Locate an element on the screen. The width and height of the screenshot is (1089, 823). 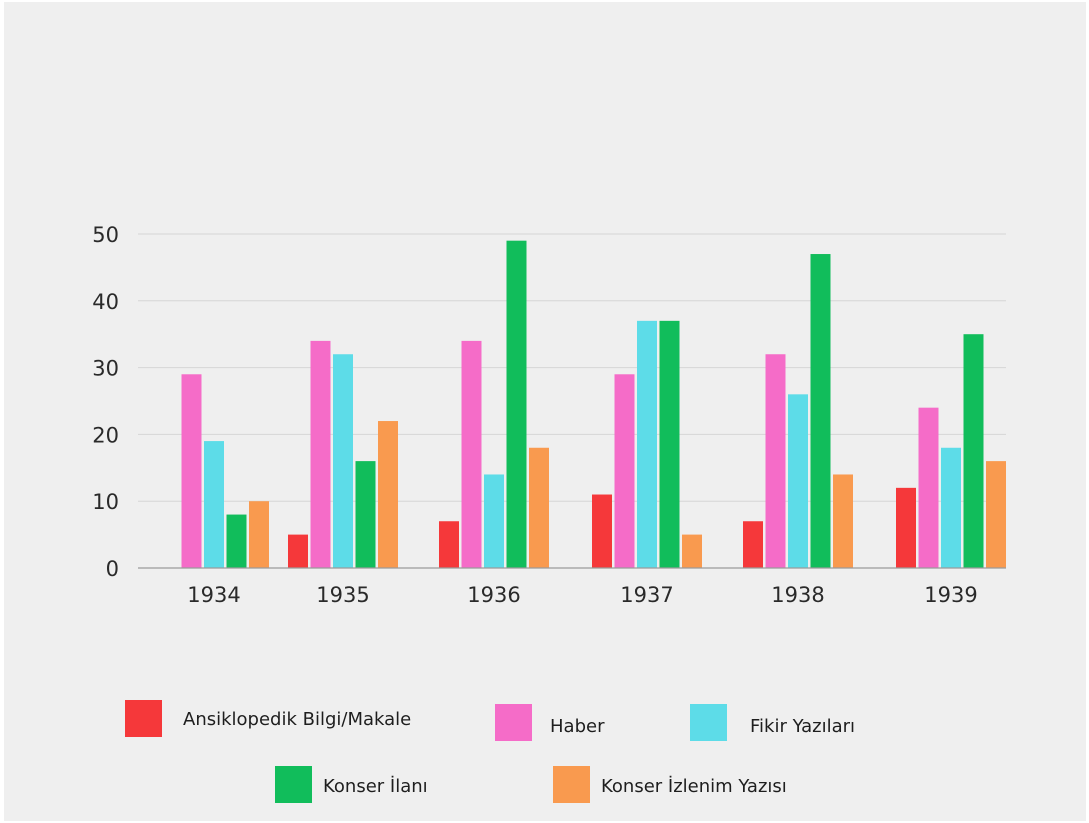
legend-label-haber: Haber is located at coordinates (577, 726).